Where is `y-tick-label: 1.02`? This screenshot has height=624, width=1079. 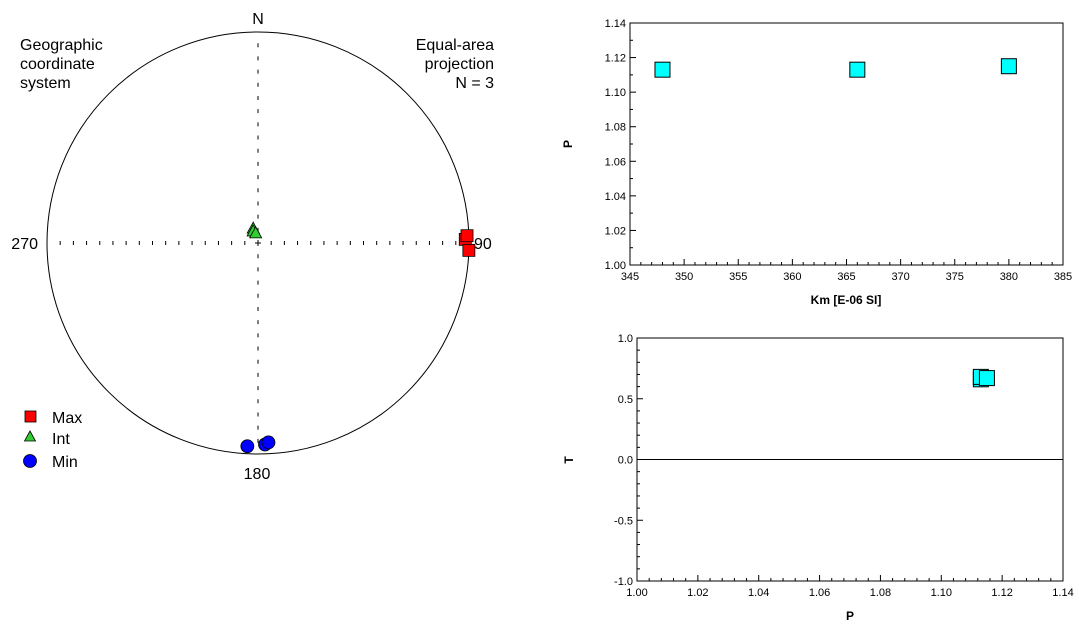
y-tick-label: 1.02 is located at coordinates (615, 231).